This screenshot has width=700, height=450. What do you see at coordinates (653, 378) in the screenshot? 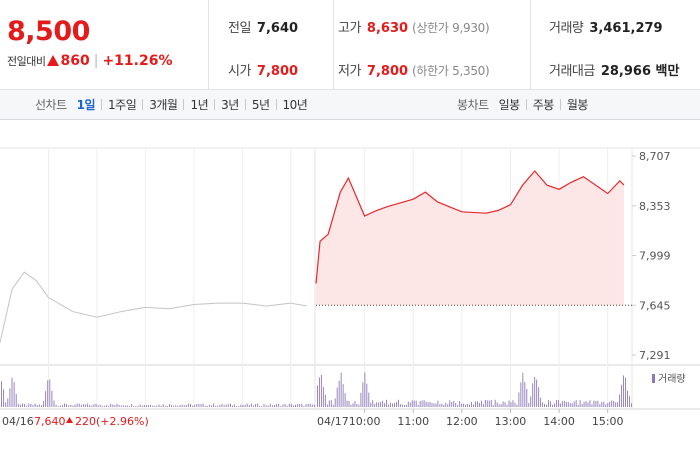
I see `volume-legend-swatch` at bounding box center [653, 378].